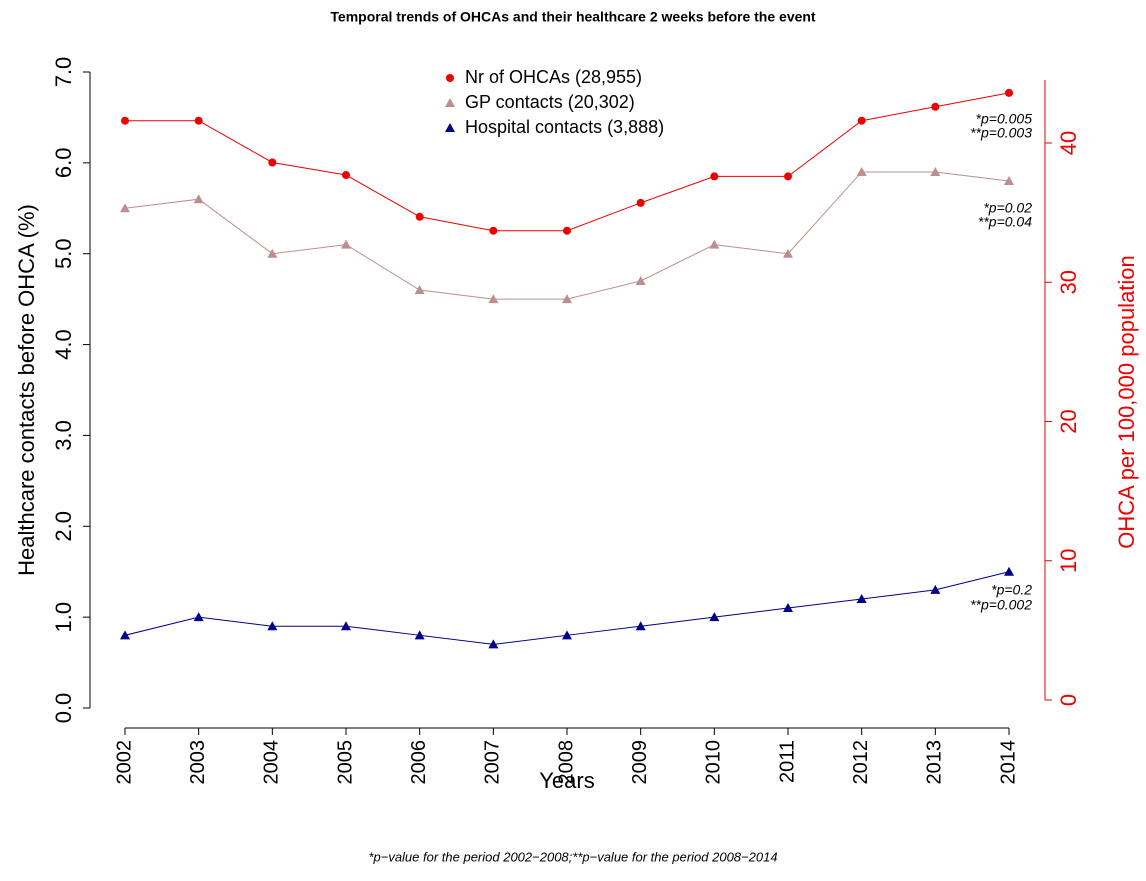  I want to click on x-tick-label: 2007, so click(493, 762).